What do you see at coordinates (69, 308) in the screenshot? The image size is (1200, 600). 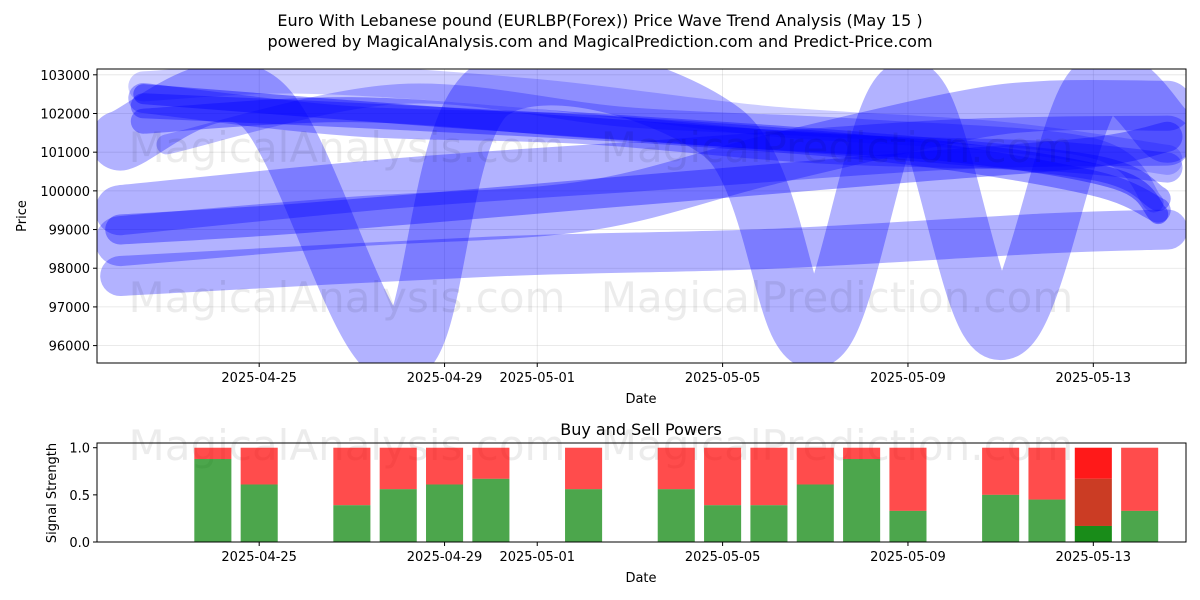 I see `price-y-tick-label: 97000` at bounding box center [69, 308].